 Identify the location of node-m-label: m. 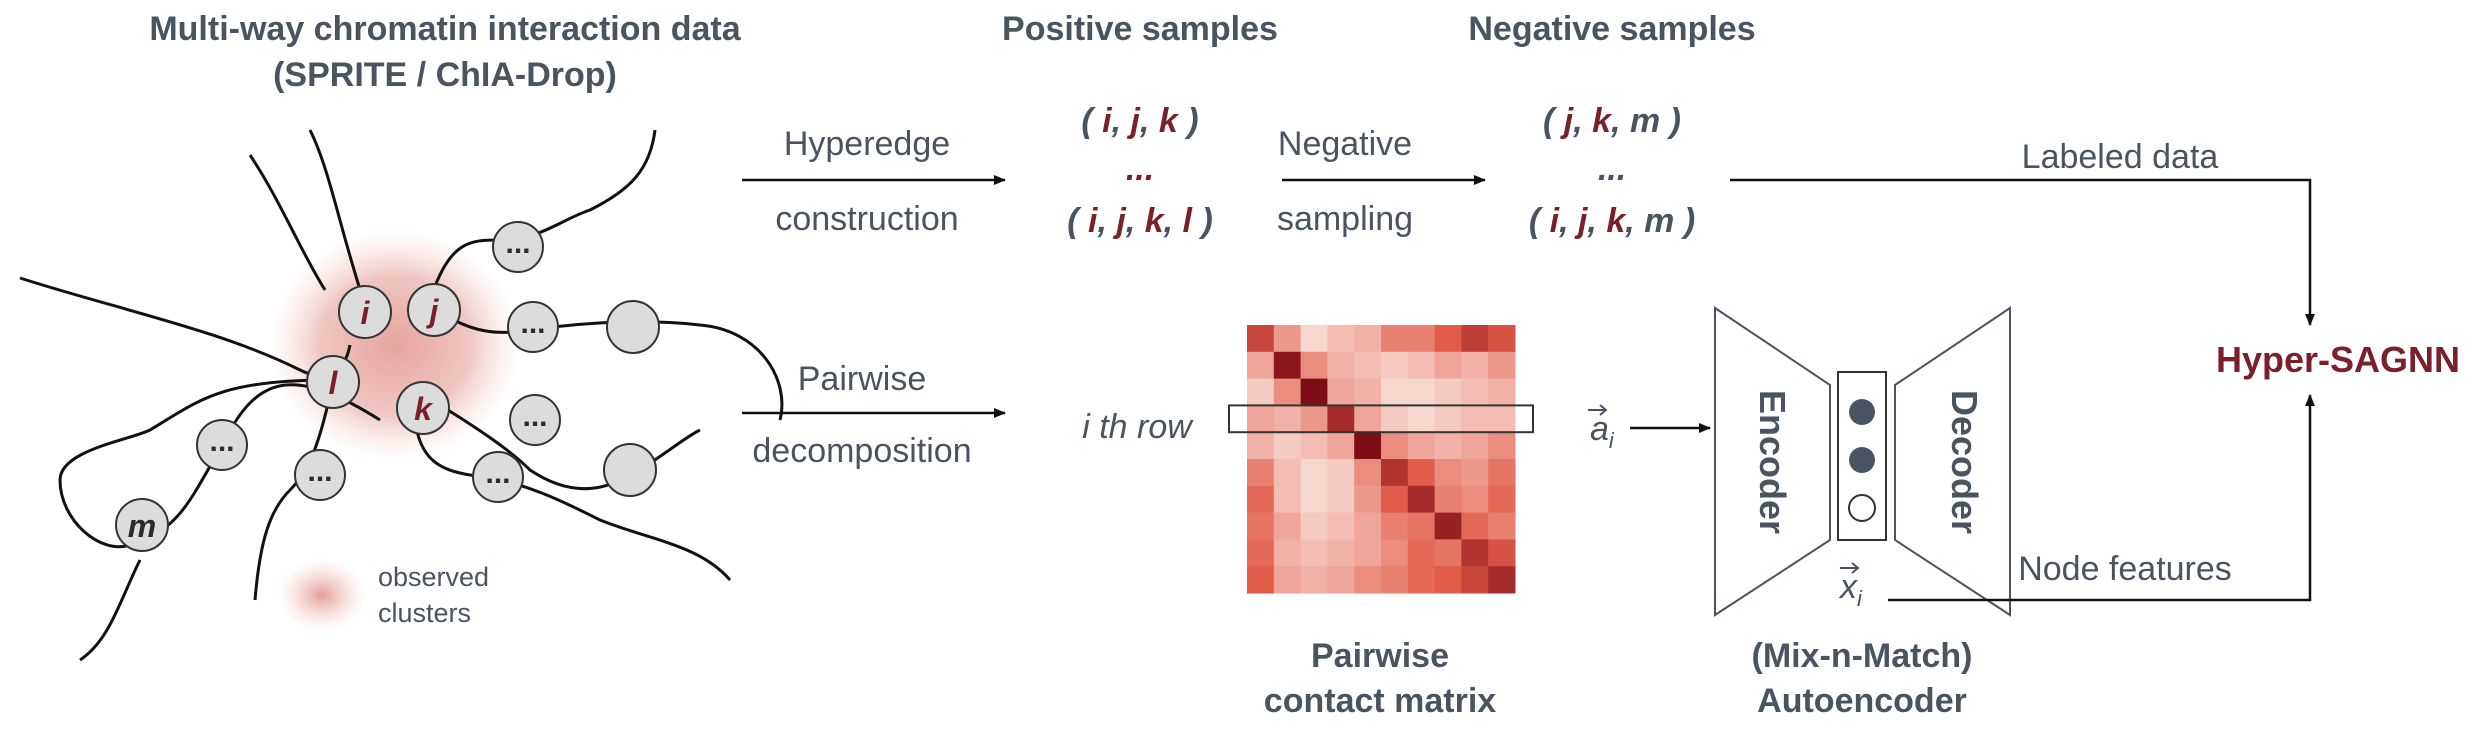
(142, 526).